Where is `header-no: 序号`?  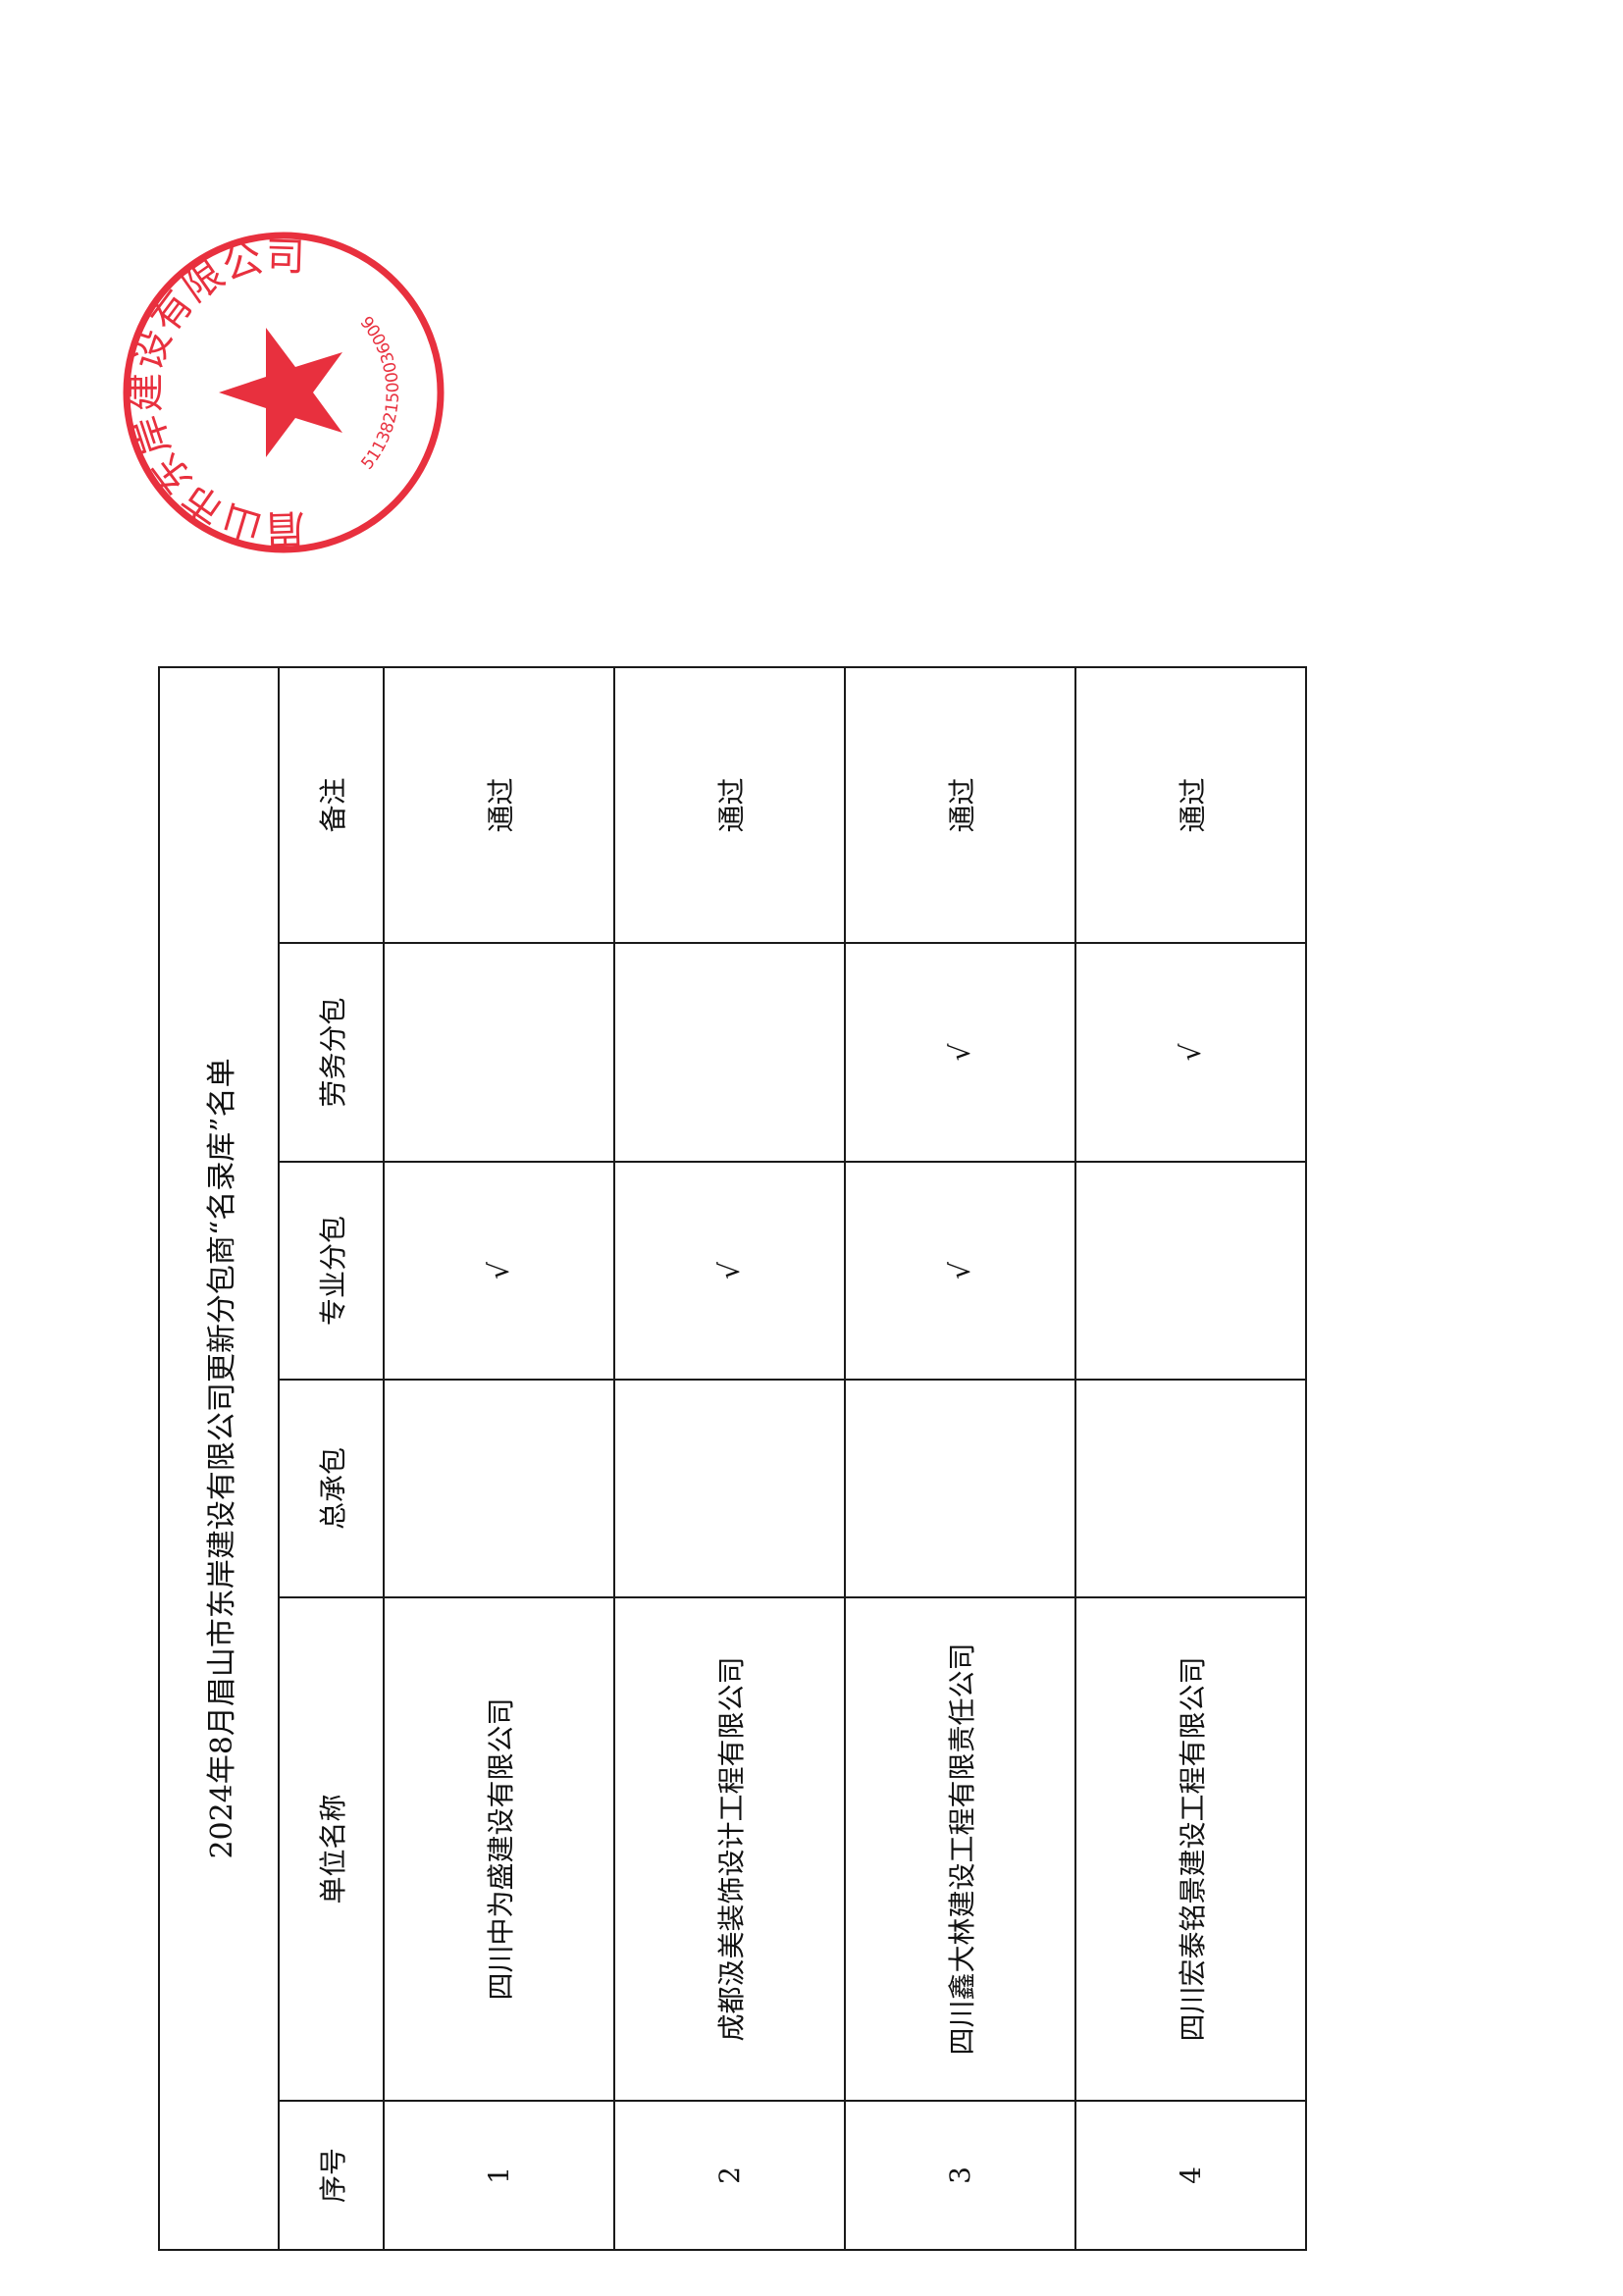 header-no: 序号 is located at coordinates (331, 2175).